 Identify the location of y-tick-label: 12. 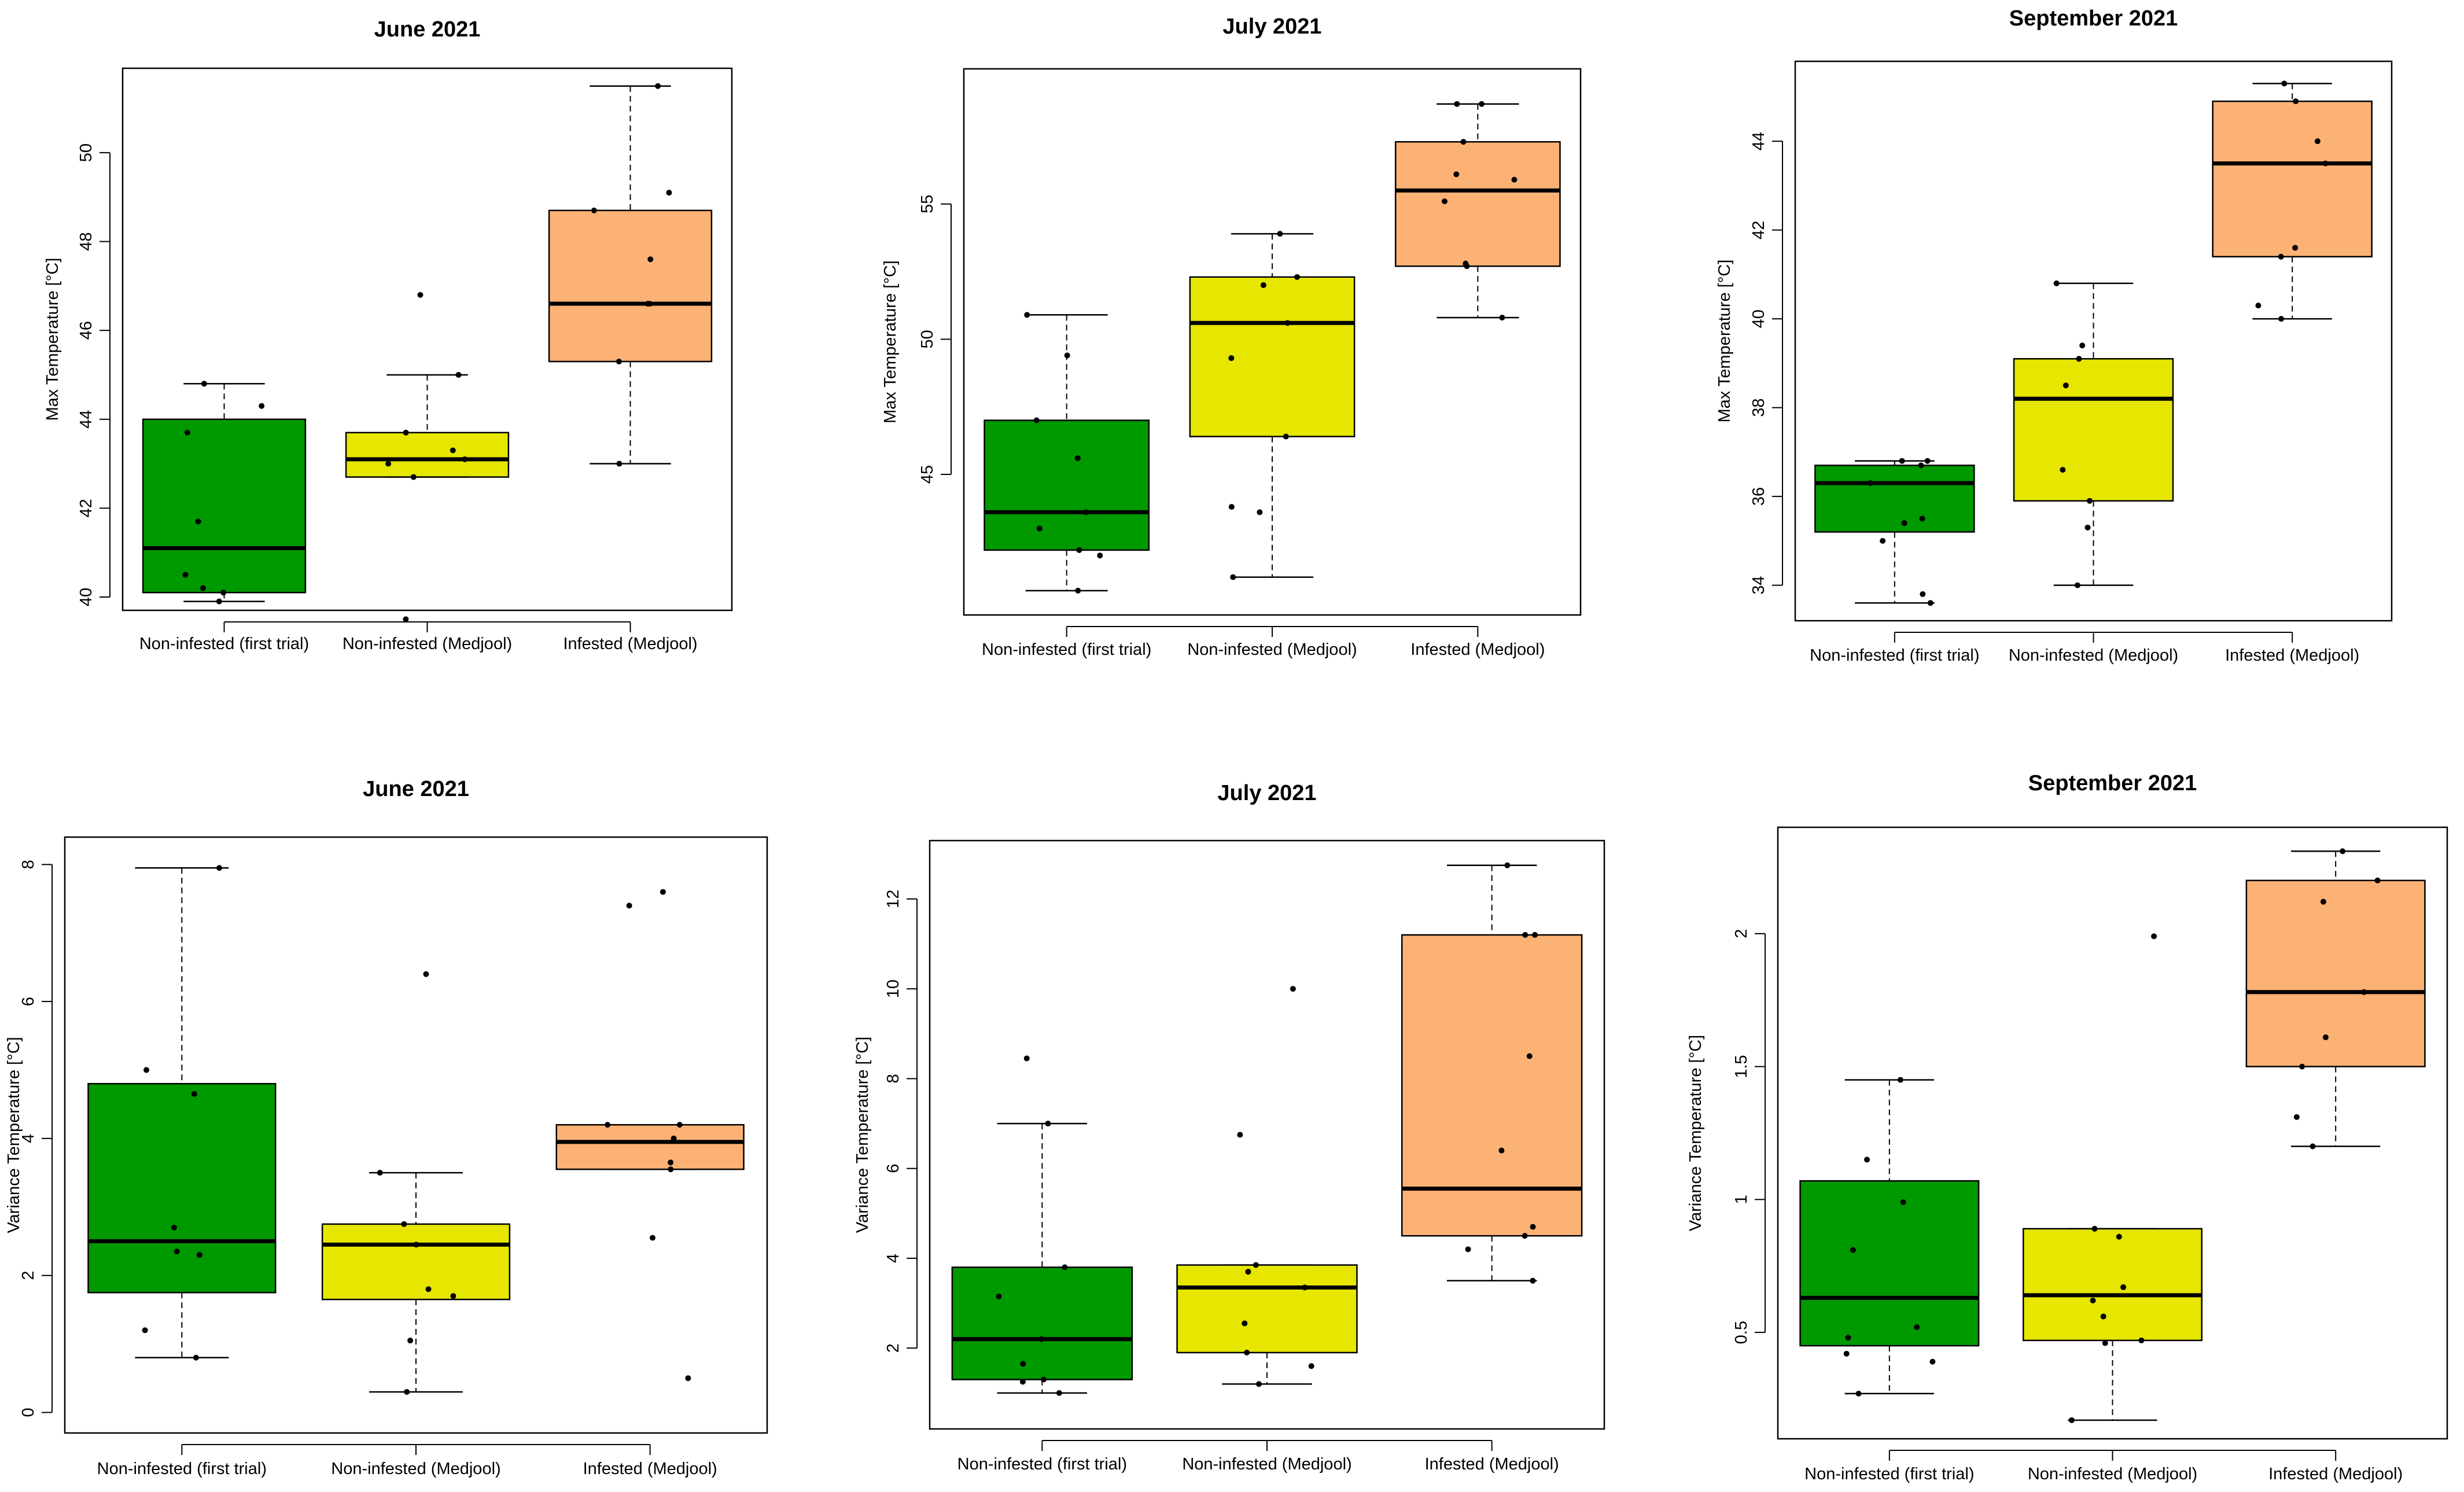
(893, 899).